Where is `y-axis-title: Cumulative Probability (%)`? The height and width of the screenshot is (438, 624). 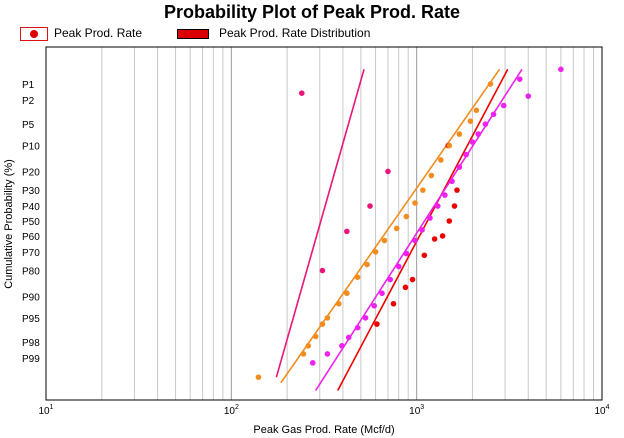
y-axis-title: Cumulative Probability (%) is located at coordinates (9, 224).